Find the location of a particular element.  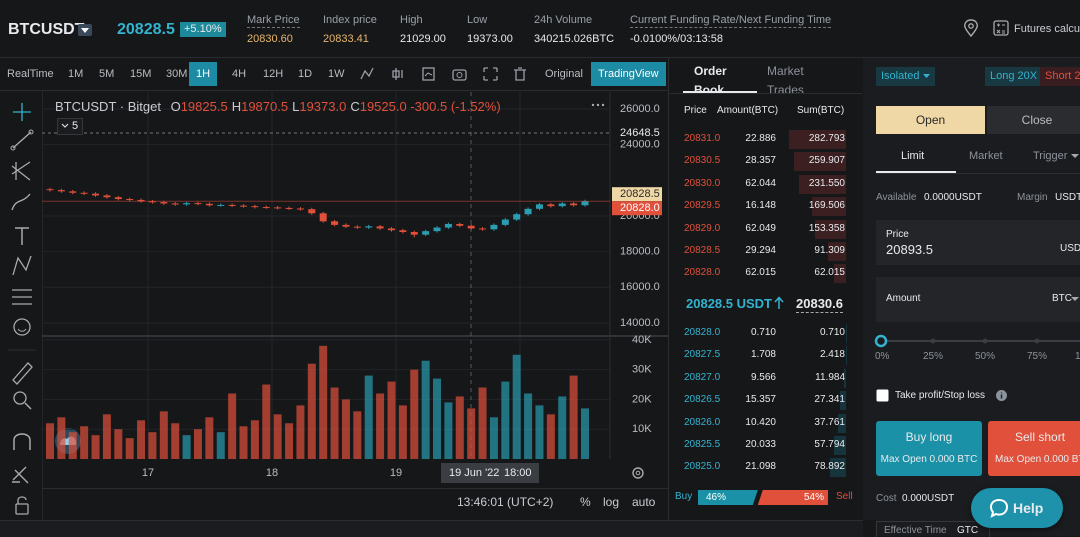

close-tab: Close is located at coordinates (1033, 120).